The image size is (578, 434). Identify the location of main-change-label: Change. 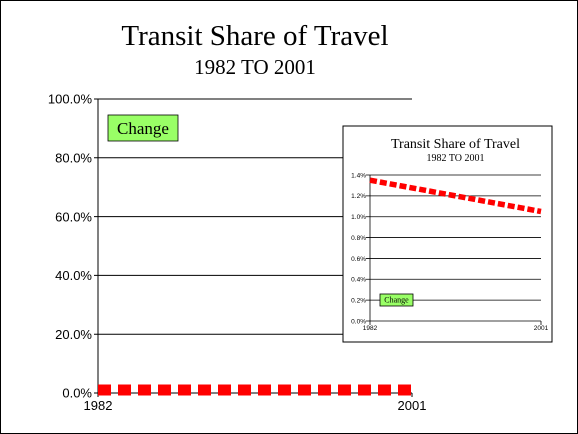
(143, 128).